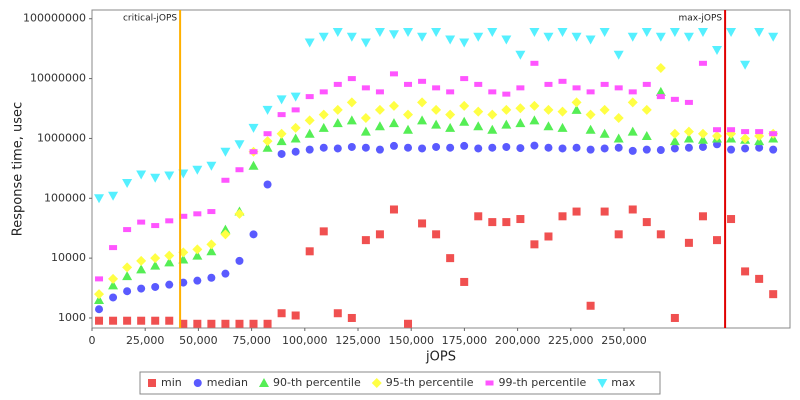 The image size is (800, 400). What do you see at coordinates (701, 19) in the screenshot?
I see `reference-label: max-jOPS` at bounding box center [701, 19].